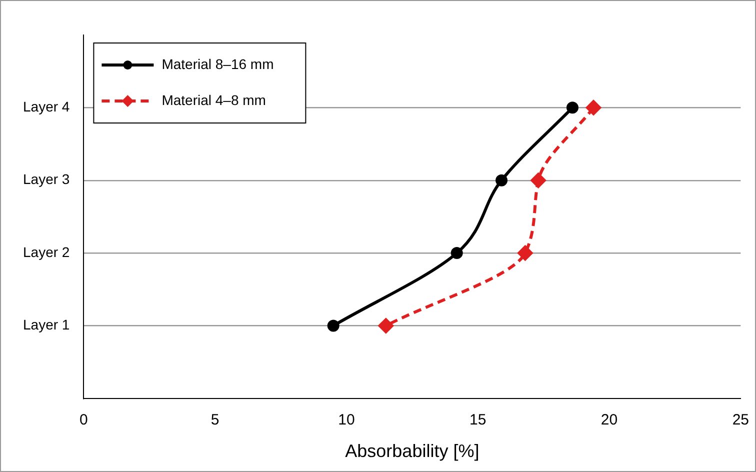  I want to click on x-axis-title: Absorbability [%], so click(412, 451).